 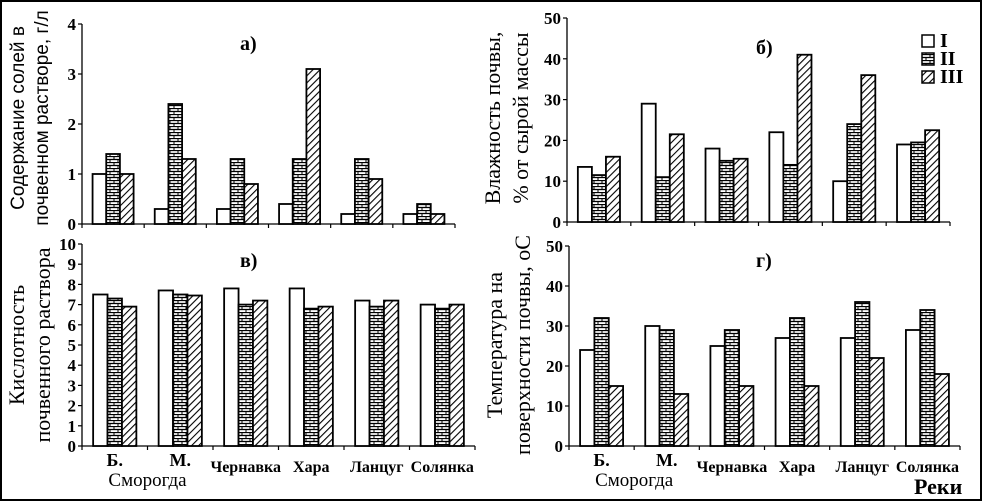 What do you see at coordinates (248, 44) in the screenshot?
I see `panel-label-a: а)` at bounding box center [248, 44].